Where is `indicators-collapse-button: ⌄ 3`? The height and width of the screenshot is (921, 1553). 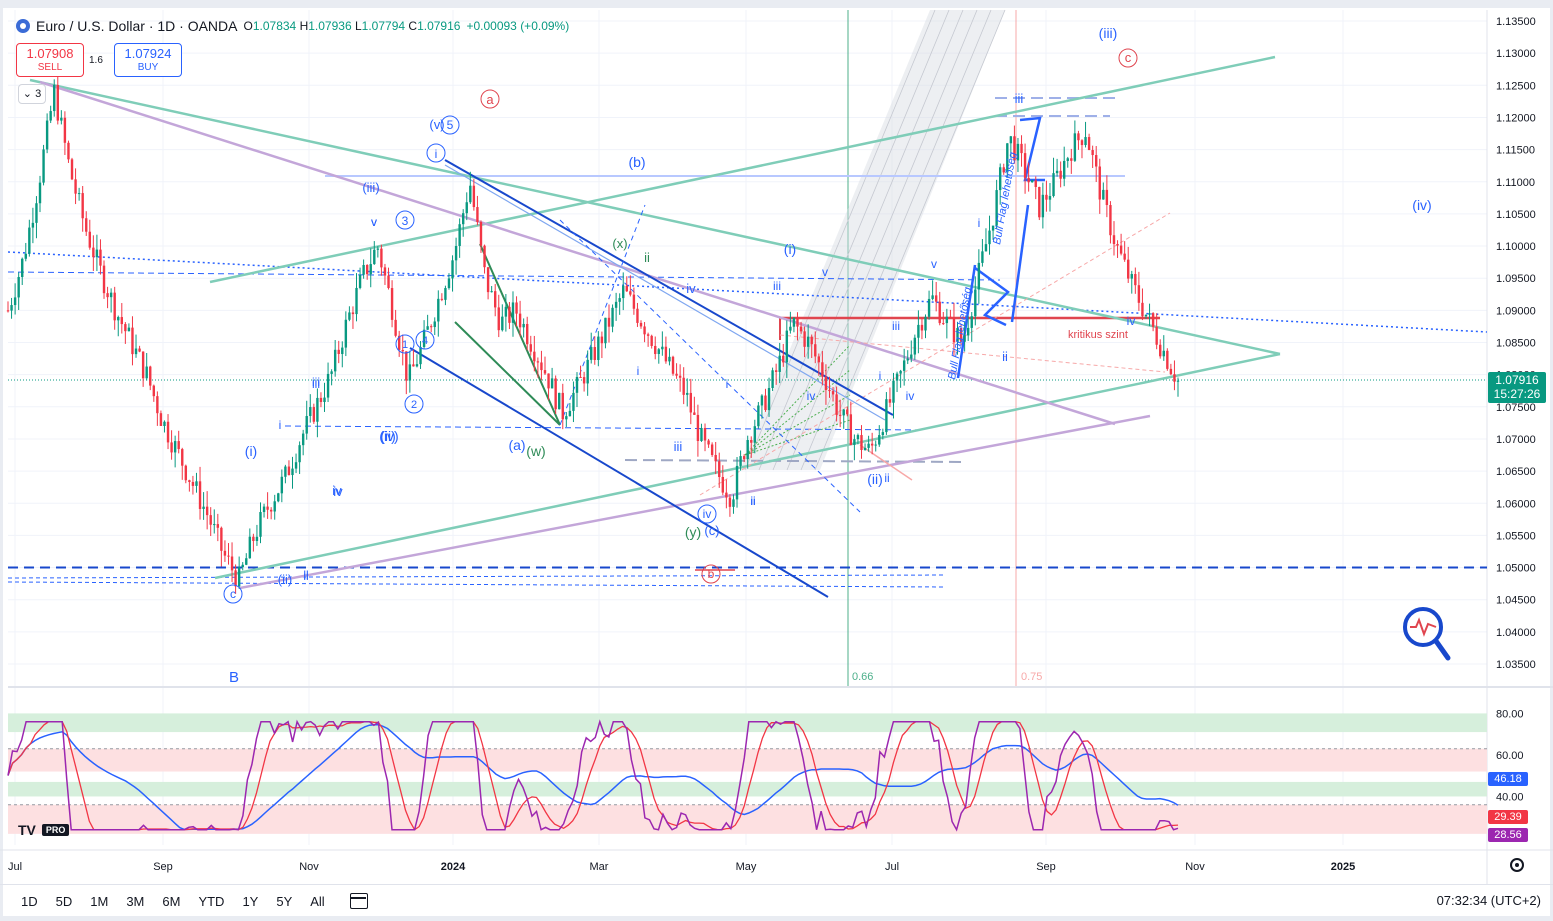 indicators-collapse-button: ⌄ 3 is located at coordinates (32, 94).